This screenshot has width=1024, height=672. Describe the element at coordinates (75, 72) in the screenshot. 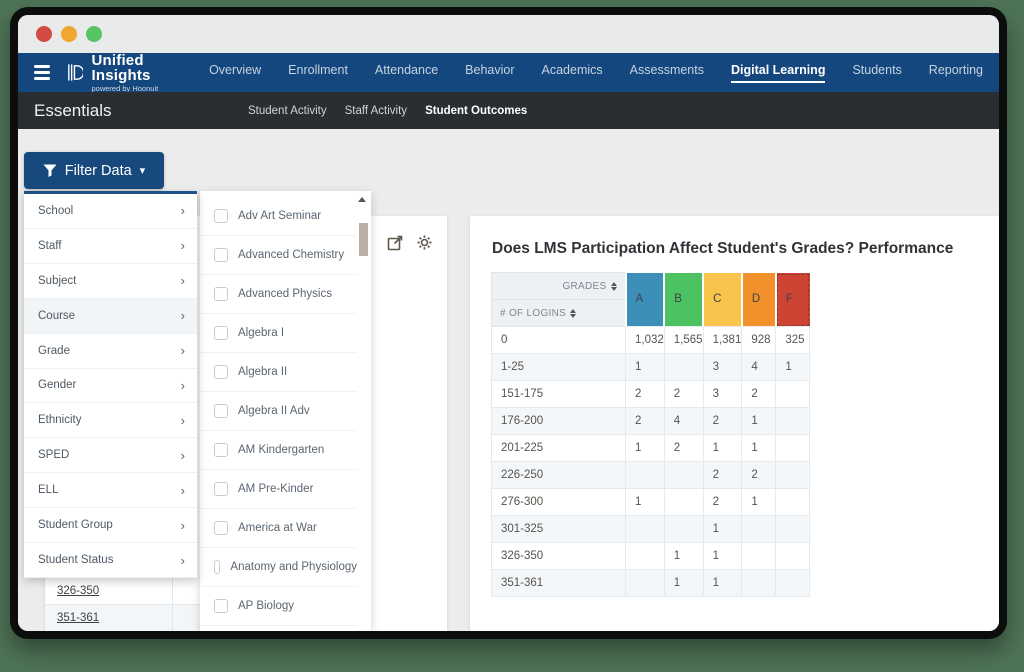

I see `unified-insights-logo-icon` at that location.